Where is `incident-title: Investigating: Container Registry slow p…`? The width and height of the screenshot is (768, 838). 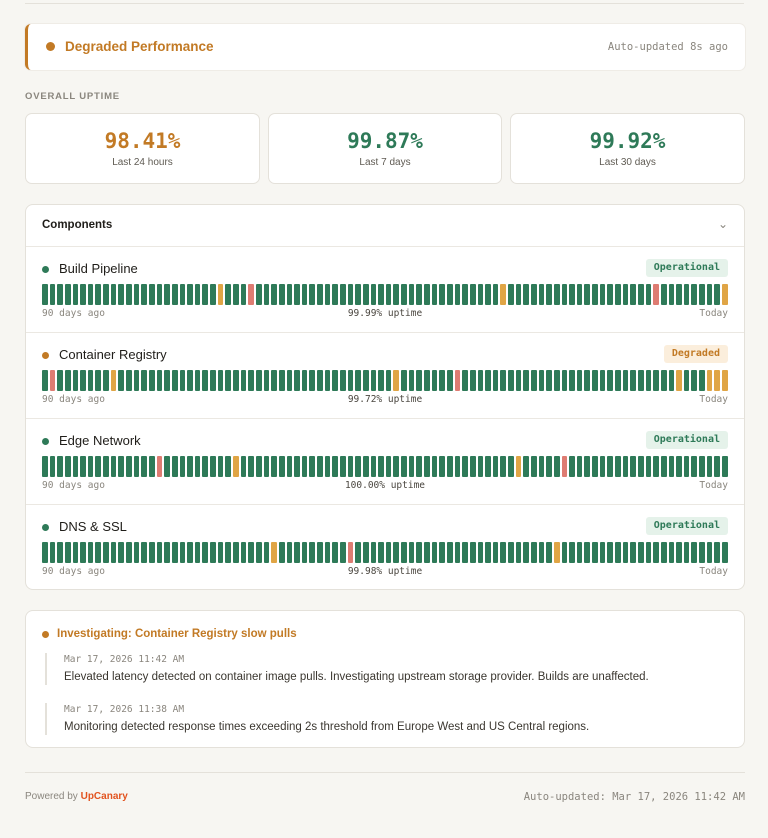 incident-title: Investigating: Container Registry slow p… is located at coordinates (177, 634).